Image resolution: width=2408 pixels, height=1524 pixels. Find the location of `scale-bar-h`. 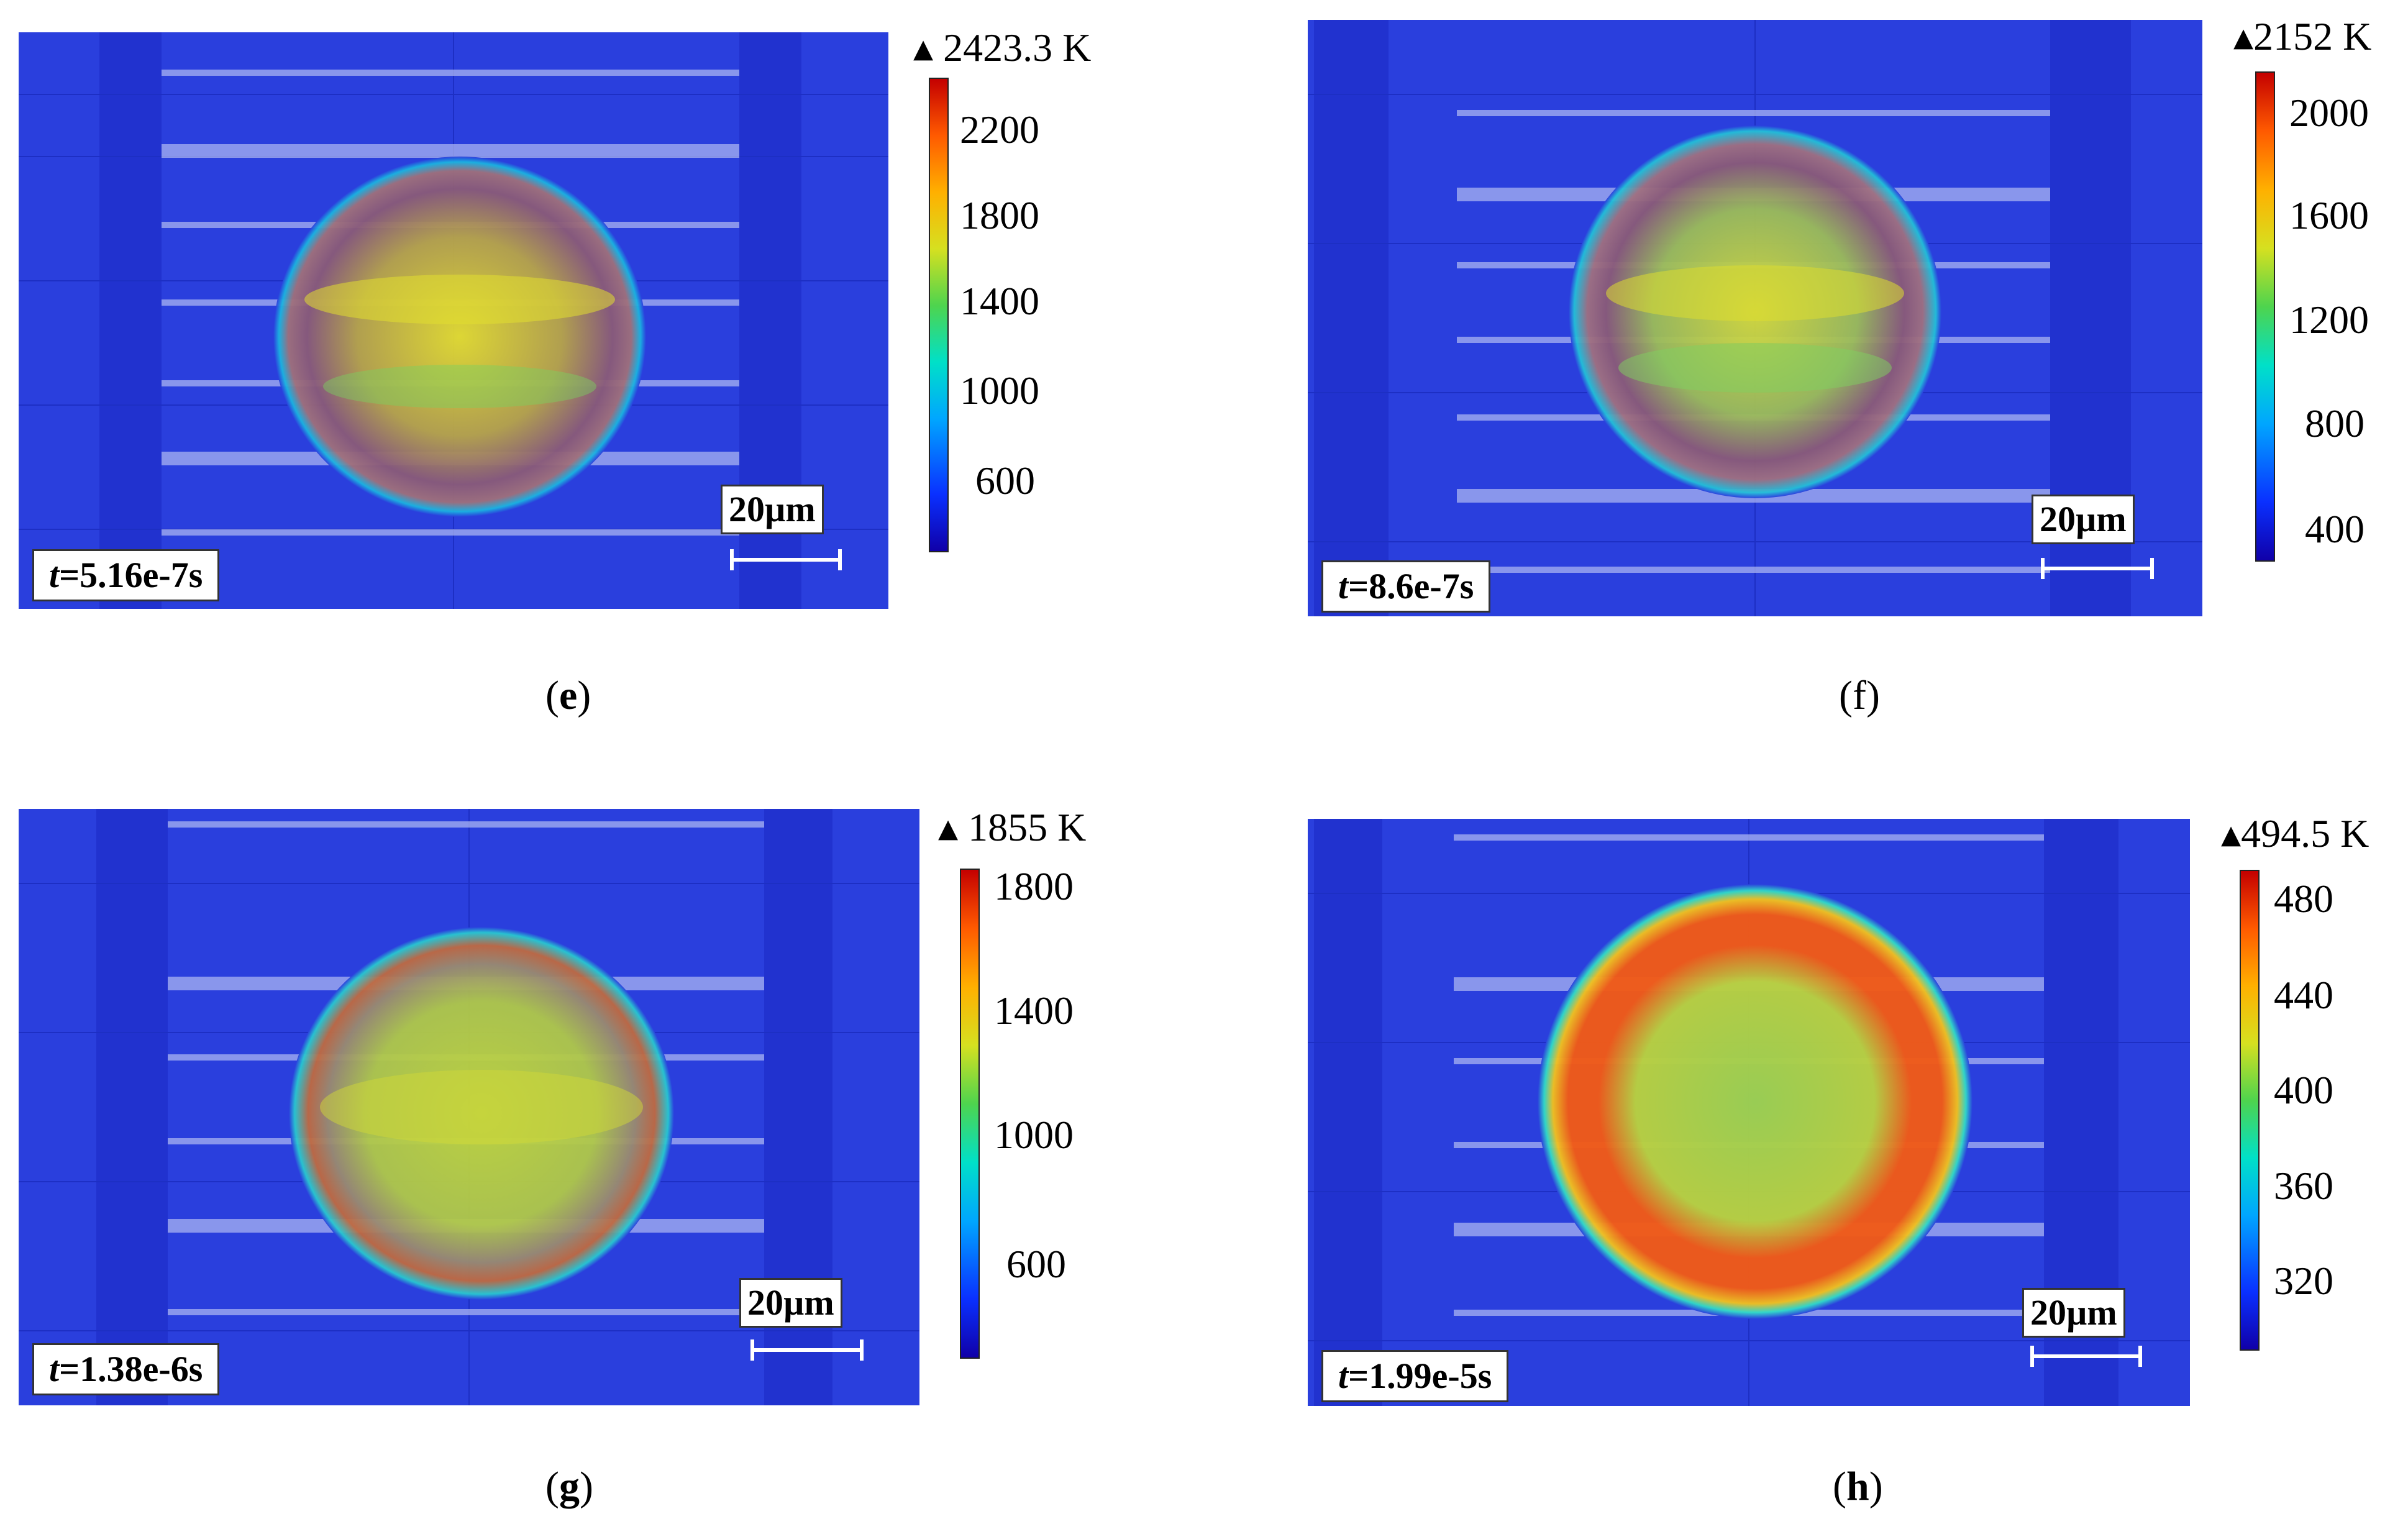

scale-bar-h is located at coordinates (2086, 1356).